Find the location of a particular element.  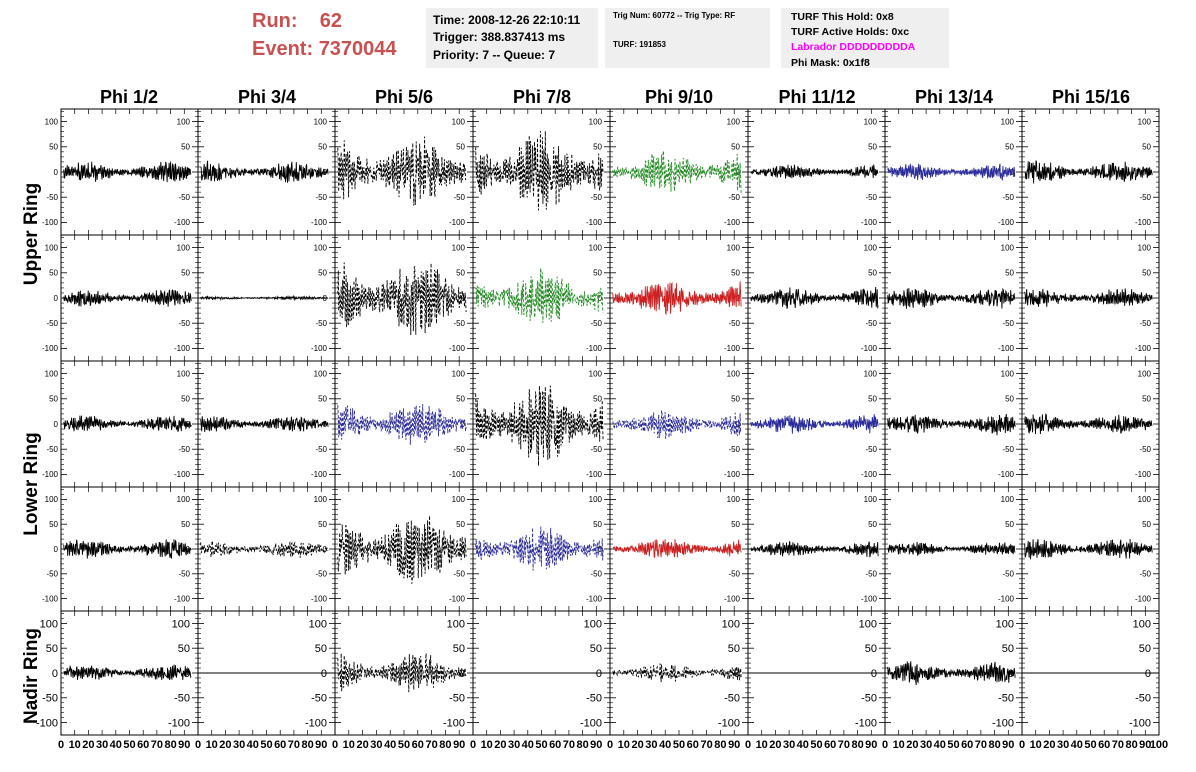

xtick-label-c0-4: 40 is located at coordinates (116, 745).